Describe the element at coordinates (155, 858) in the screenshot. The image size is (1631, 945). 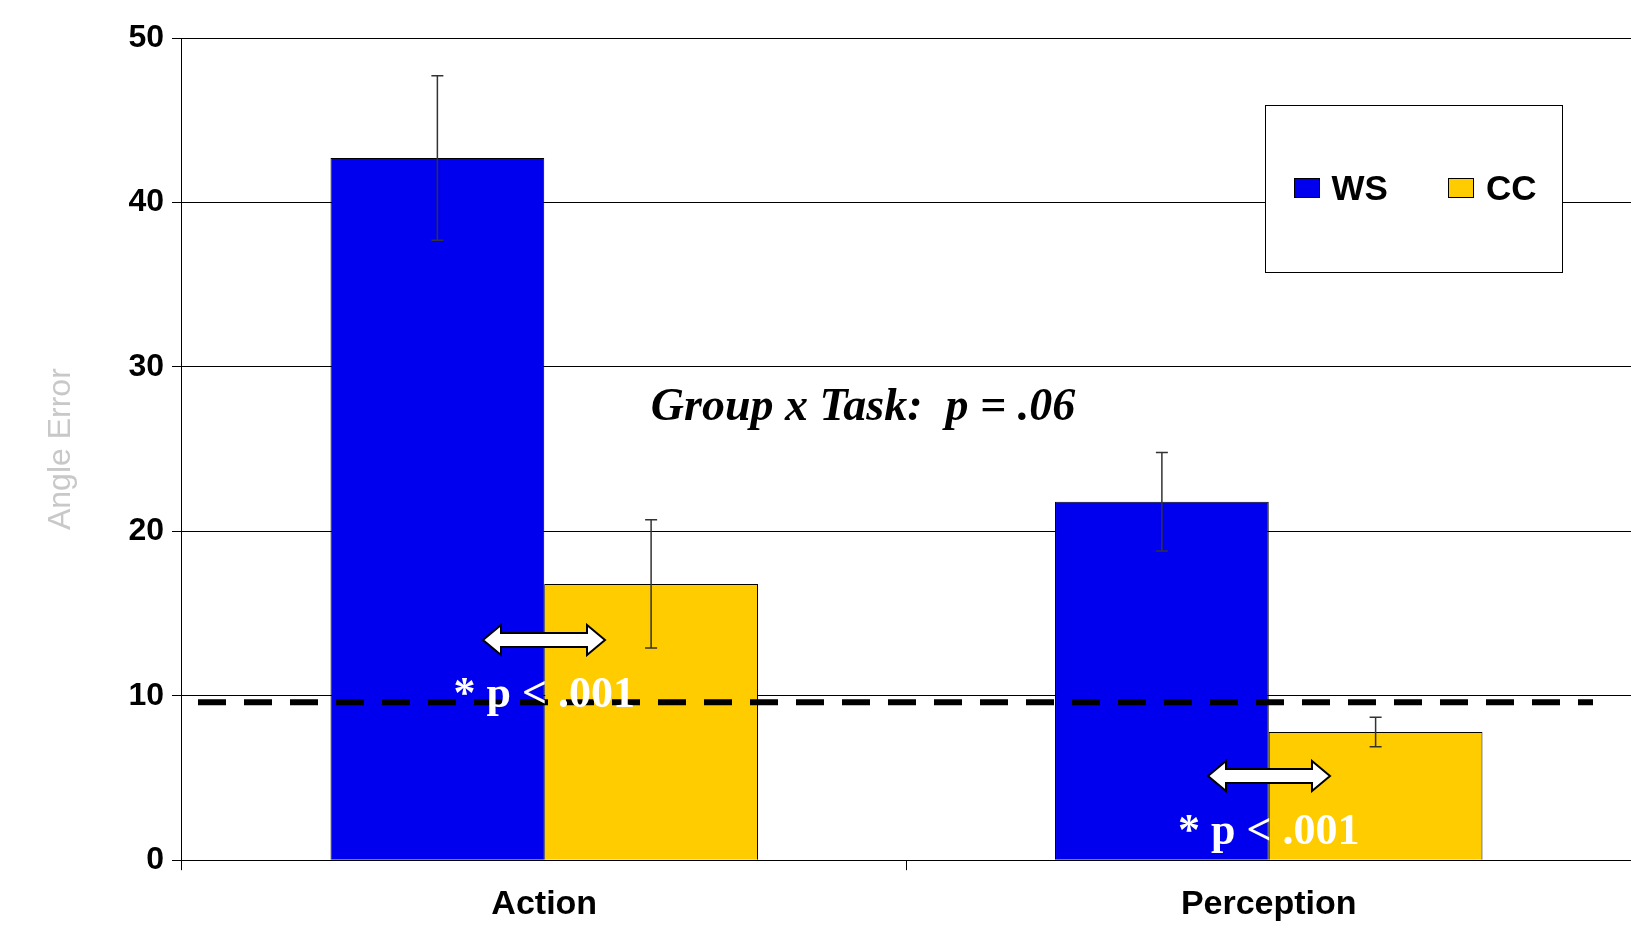
I see `y-tick-label: 0` at that location.